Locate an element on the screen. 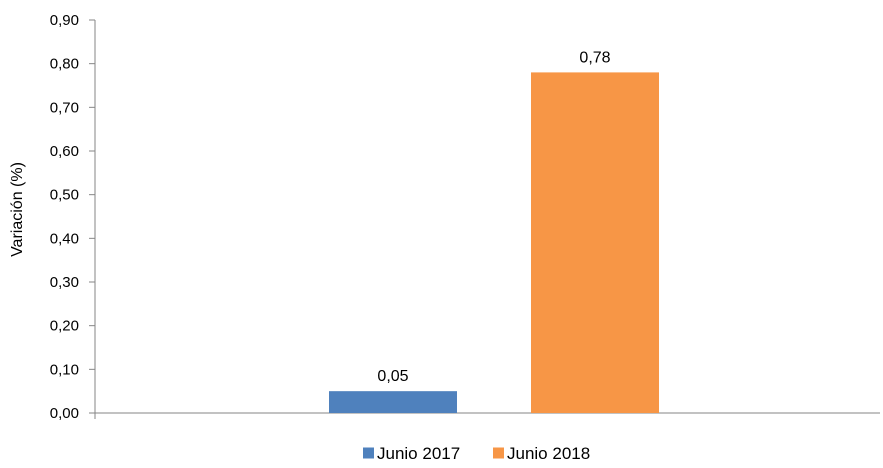 The width and height of the screenshot is (883, 468). bar-value-label: 0,78 is located at coordinates (594, 57).